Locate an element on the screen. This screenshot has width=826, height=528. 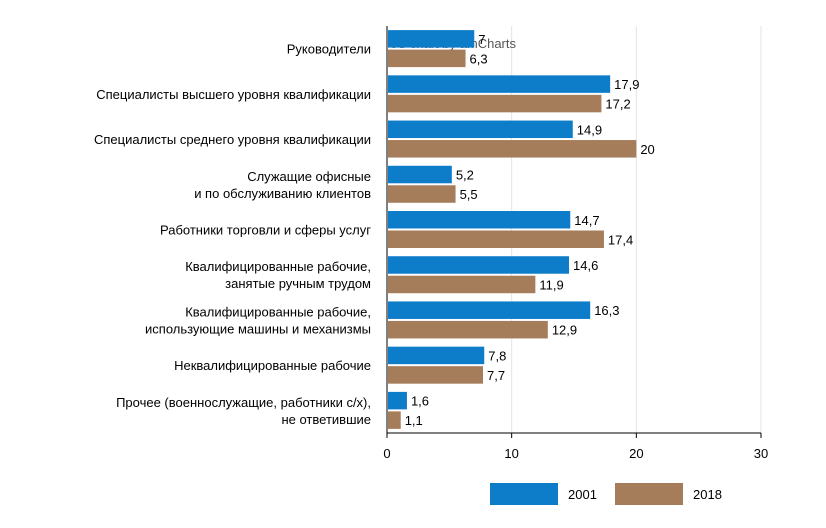
data-label-2001: 14,7 is located at coordinates (586, 220).